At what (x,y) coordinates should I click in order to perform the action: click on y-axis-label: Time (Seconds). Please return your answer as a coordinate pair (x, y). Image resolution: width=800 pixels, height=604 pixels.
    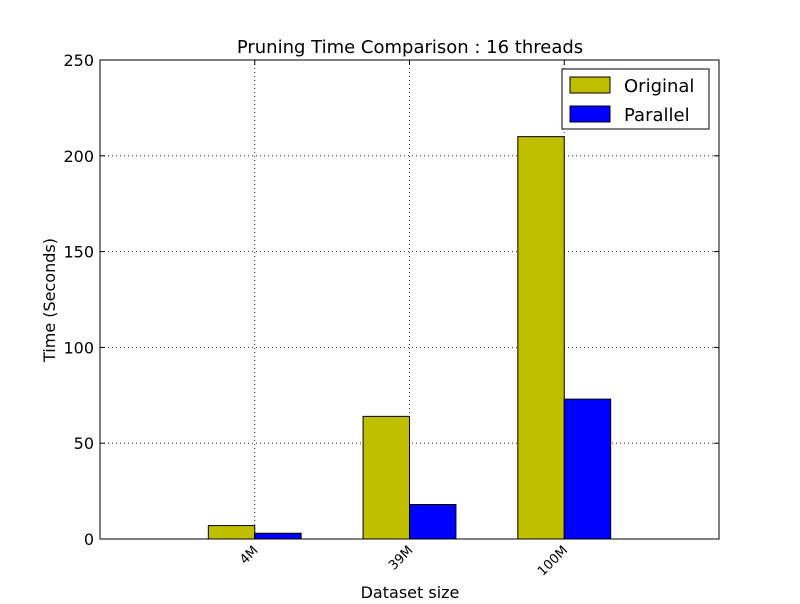
    Looking at the image, I should click on (49, 300).